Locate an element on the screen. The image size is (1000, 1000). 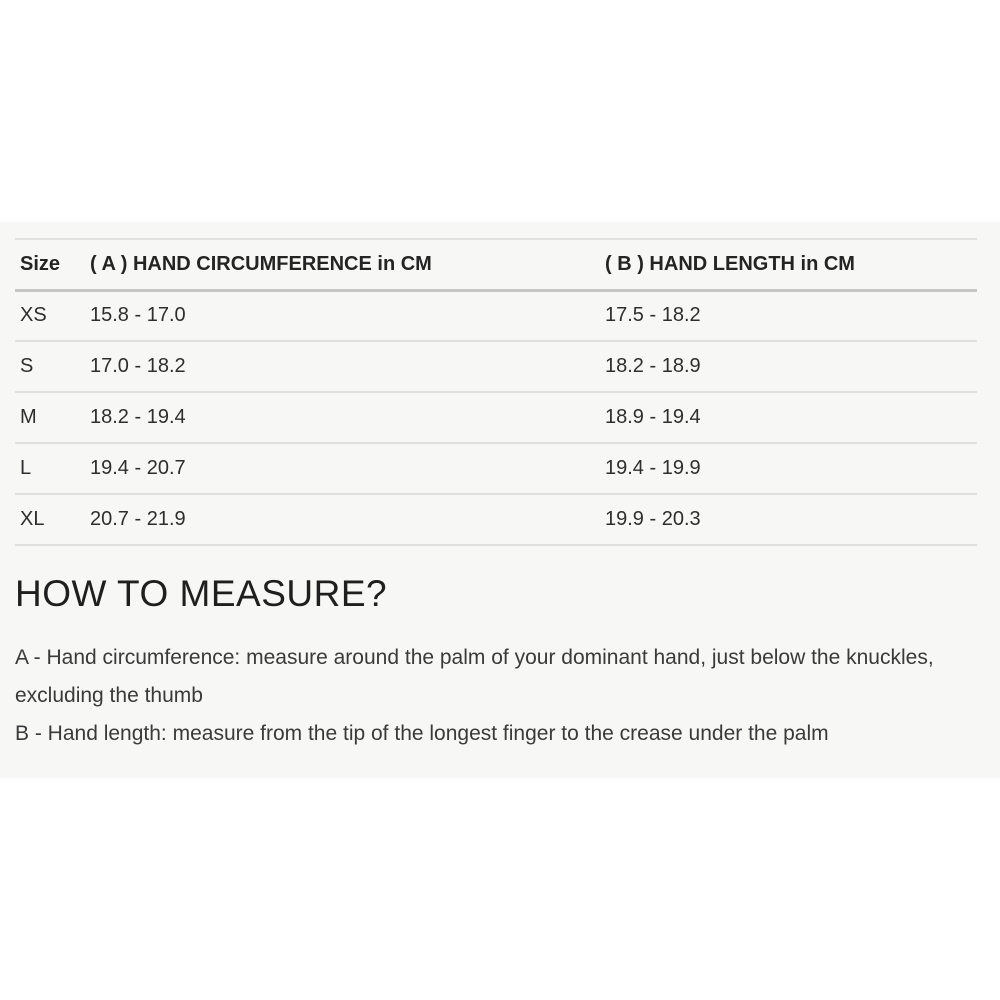
table-row: XL 20.7 - 21.9 19.9 - 20.3 is located at coordinates (496, 520).